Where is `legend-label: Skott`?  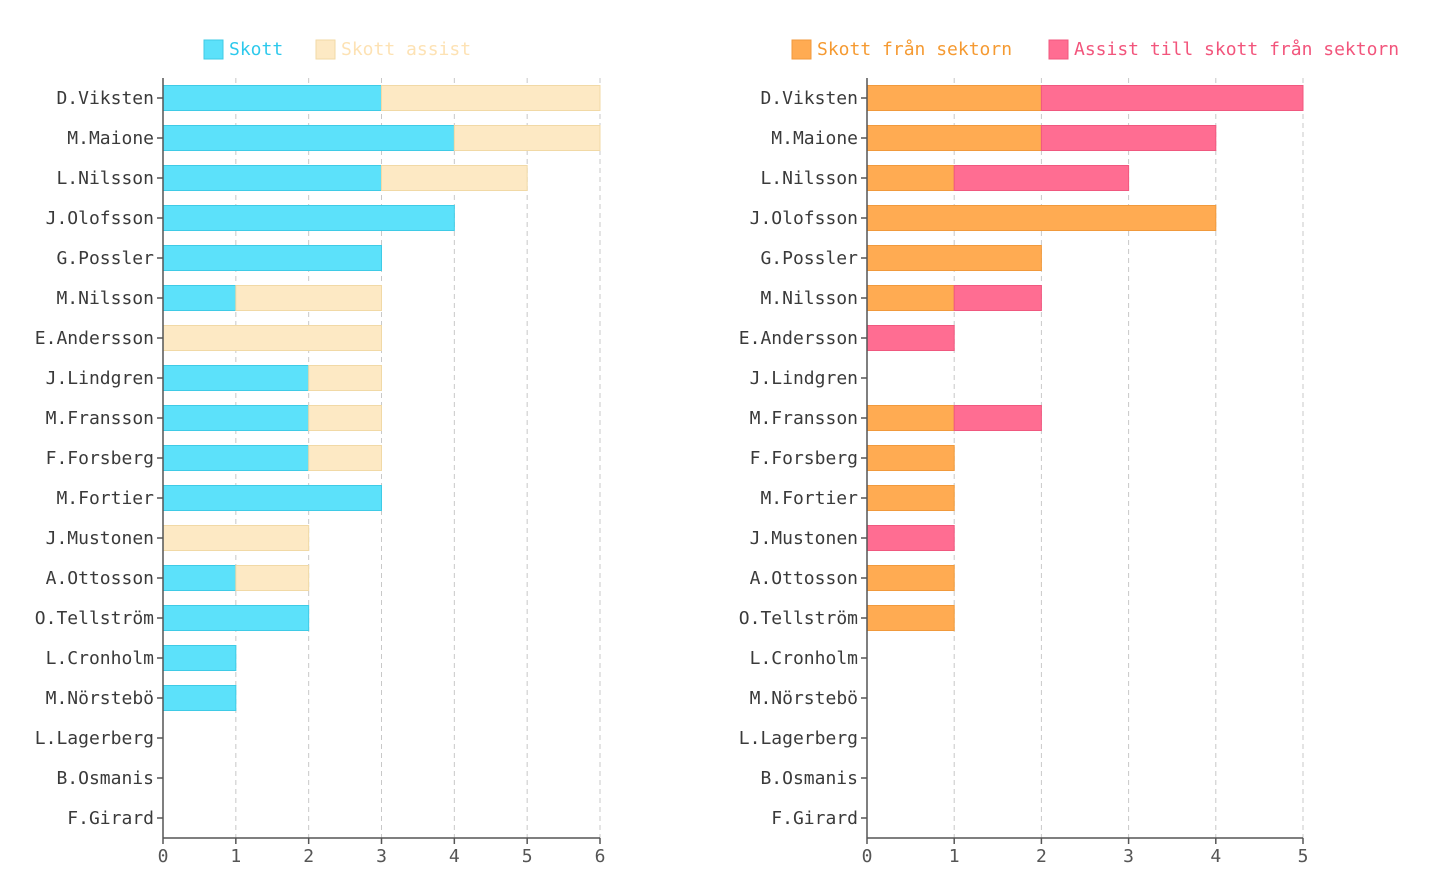
legend-label: Skott is located at coordinates (256, 49).